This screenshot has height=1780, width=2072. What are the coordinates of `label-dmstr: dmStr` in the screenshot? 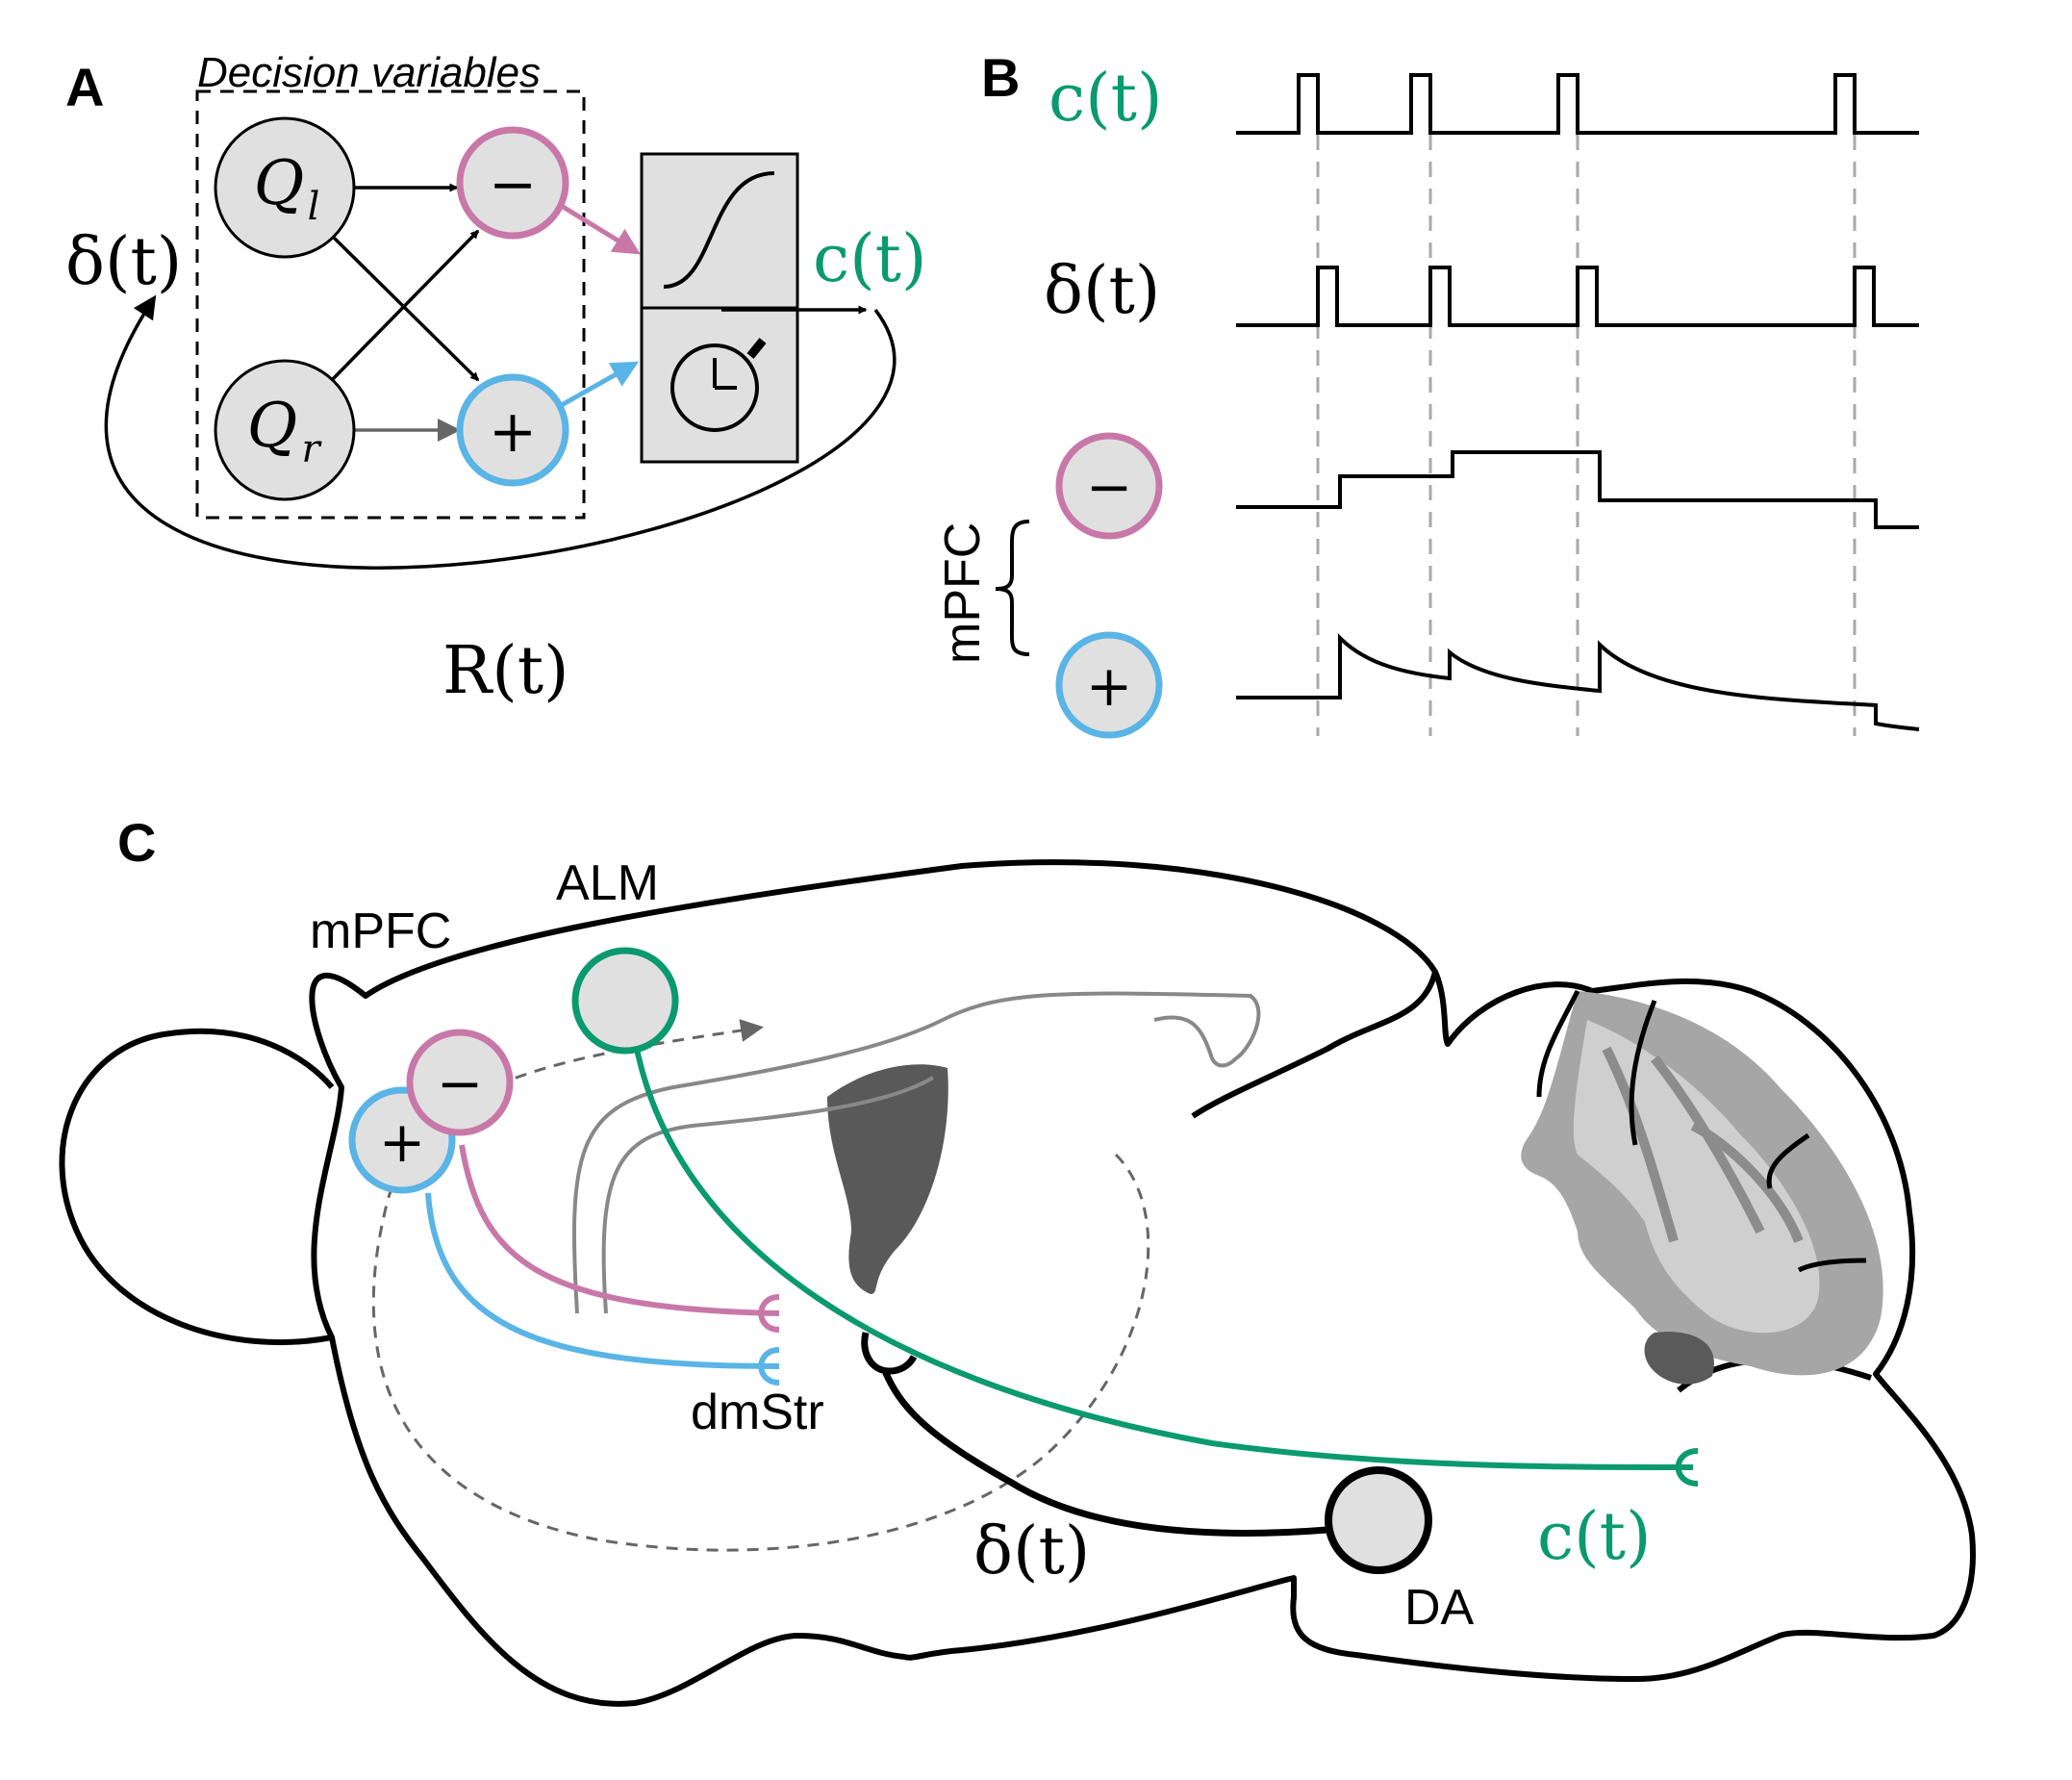 It's located at (757, 1412).